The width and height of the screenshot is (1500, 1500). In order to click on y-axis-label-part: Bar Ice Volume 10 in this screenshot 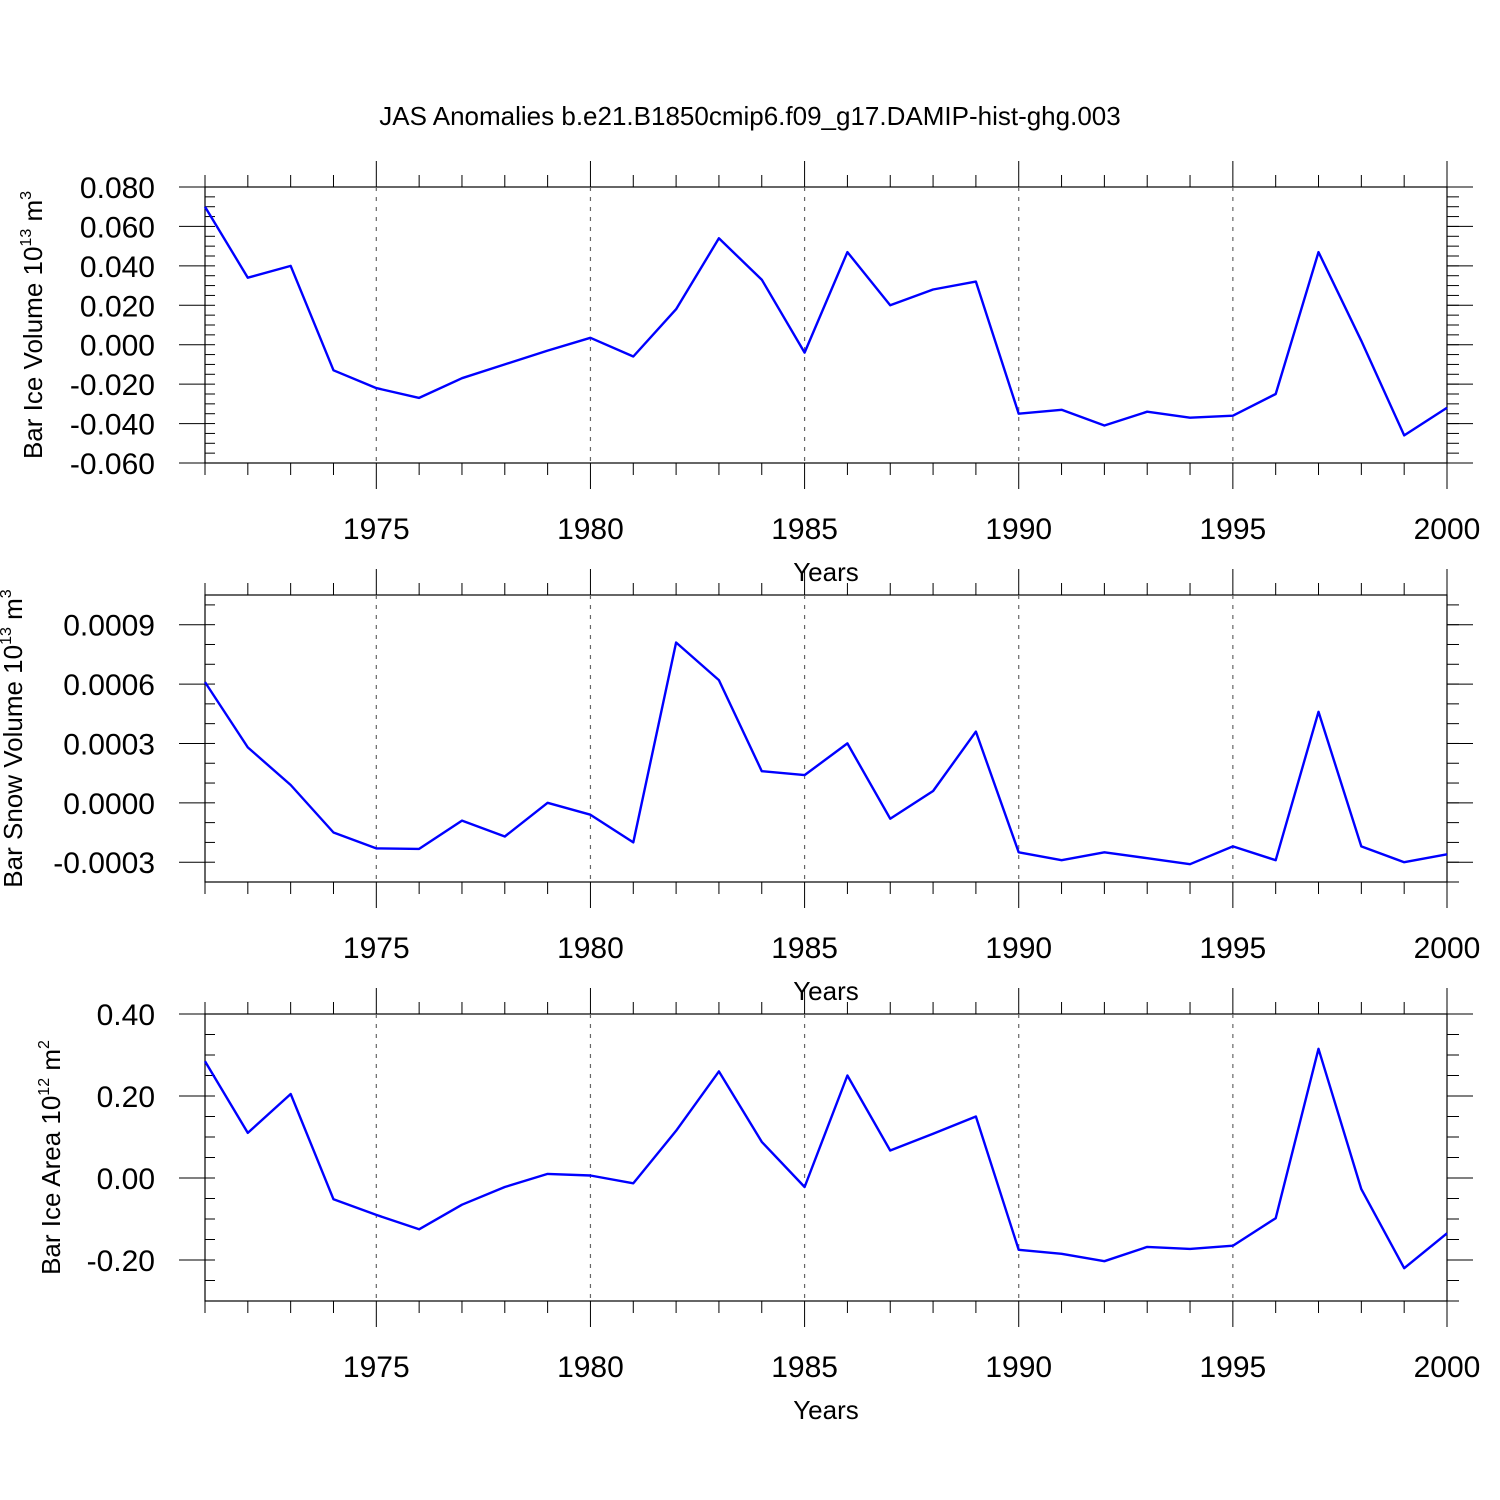, I will do `click(33, 353)`.